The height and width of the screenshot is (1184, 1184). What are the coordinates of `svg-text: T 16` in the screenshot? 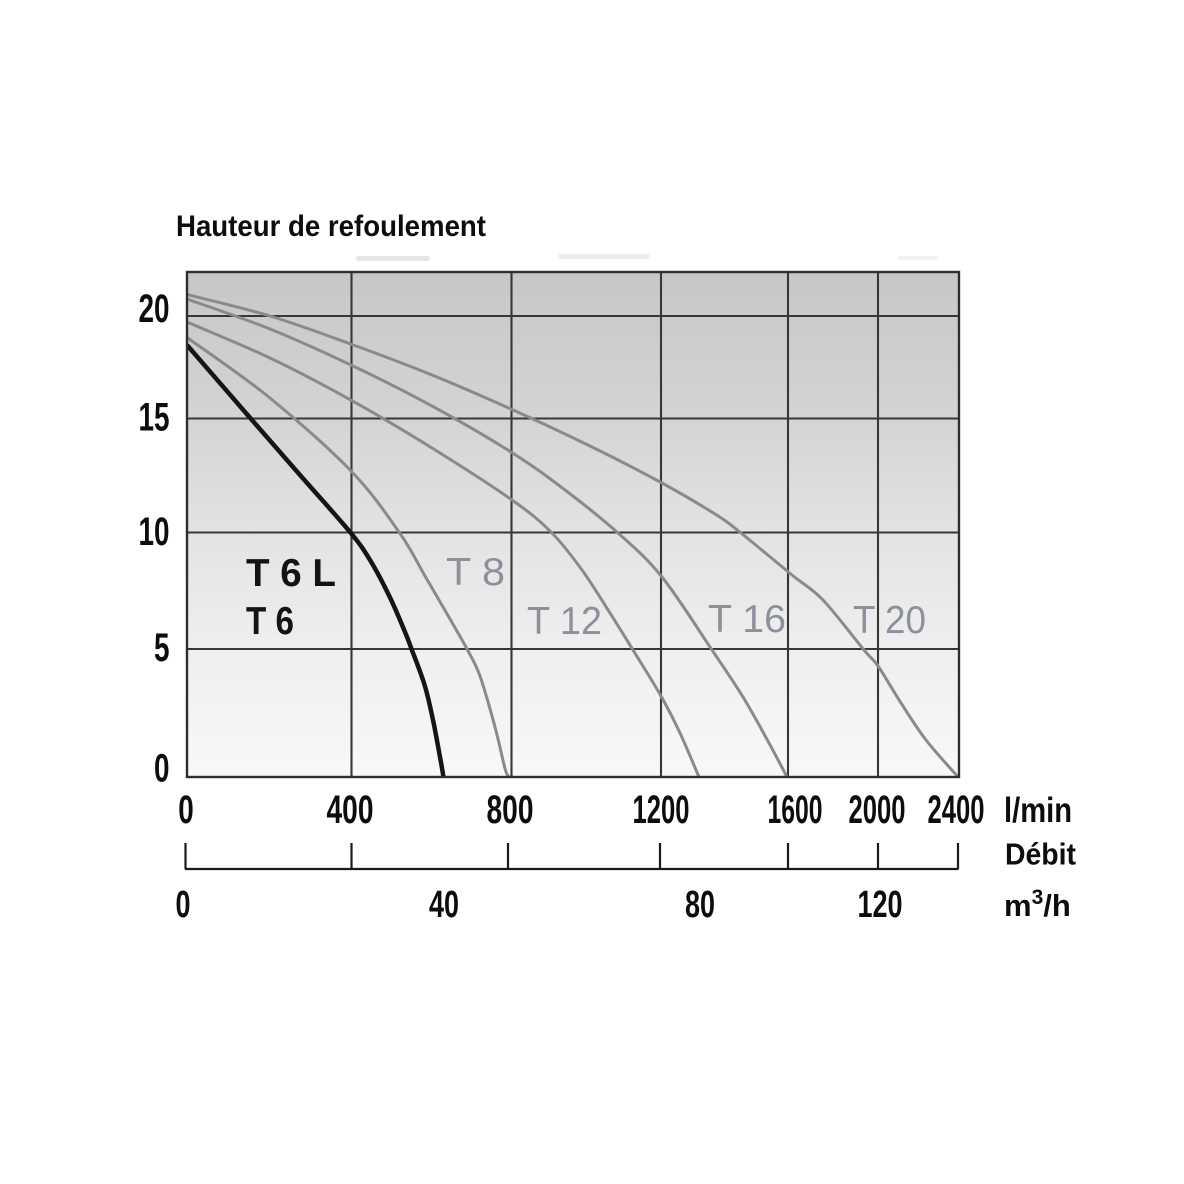 It's located at (747, 619).